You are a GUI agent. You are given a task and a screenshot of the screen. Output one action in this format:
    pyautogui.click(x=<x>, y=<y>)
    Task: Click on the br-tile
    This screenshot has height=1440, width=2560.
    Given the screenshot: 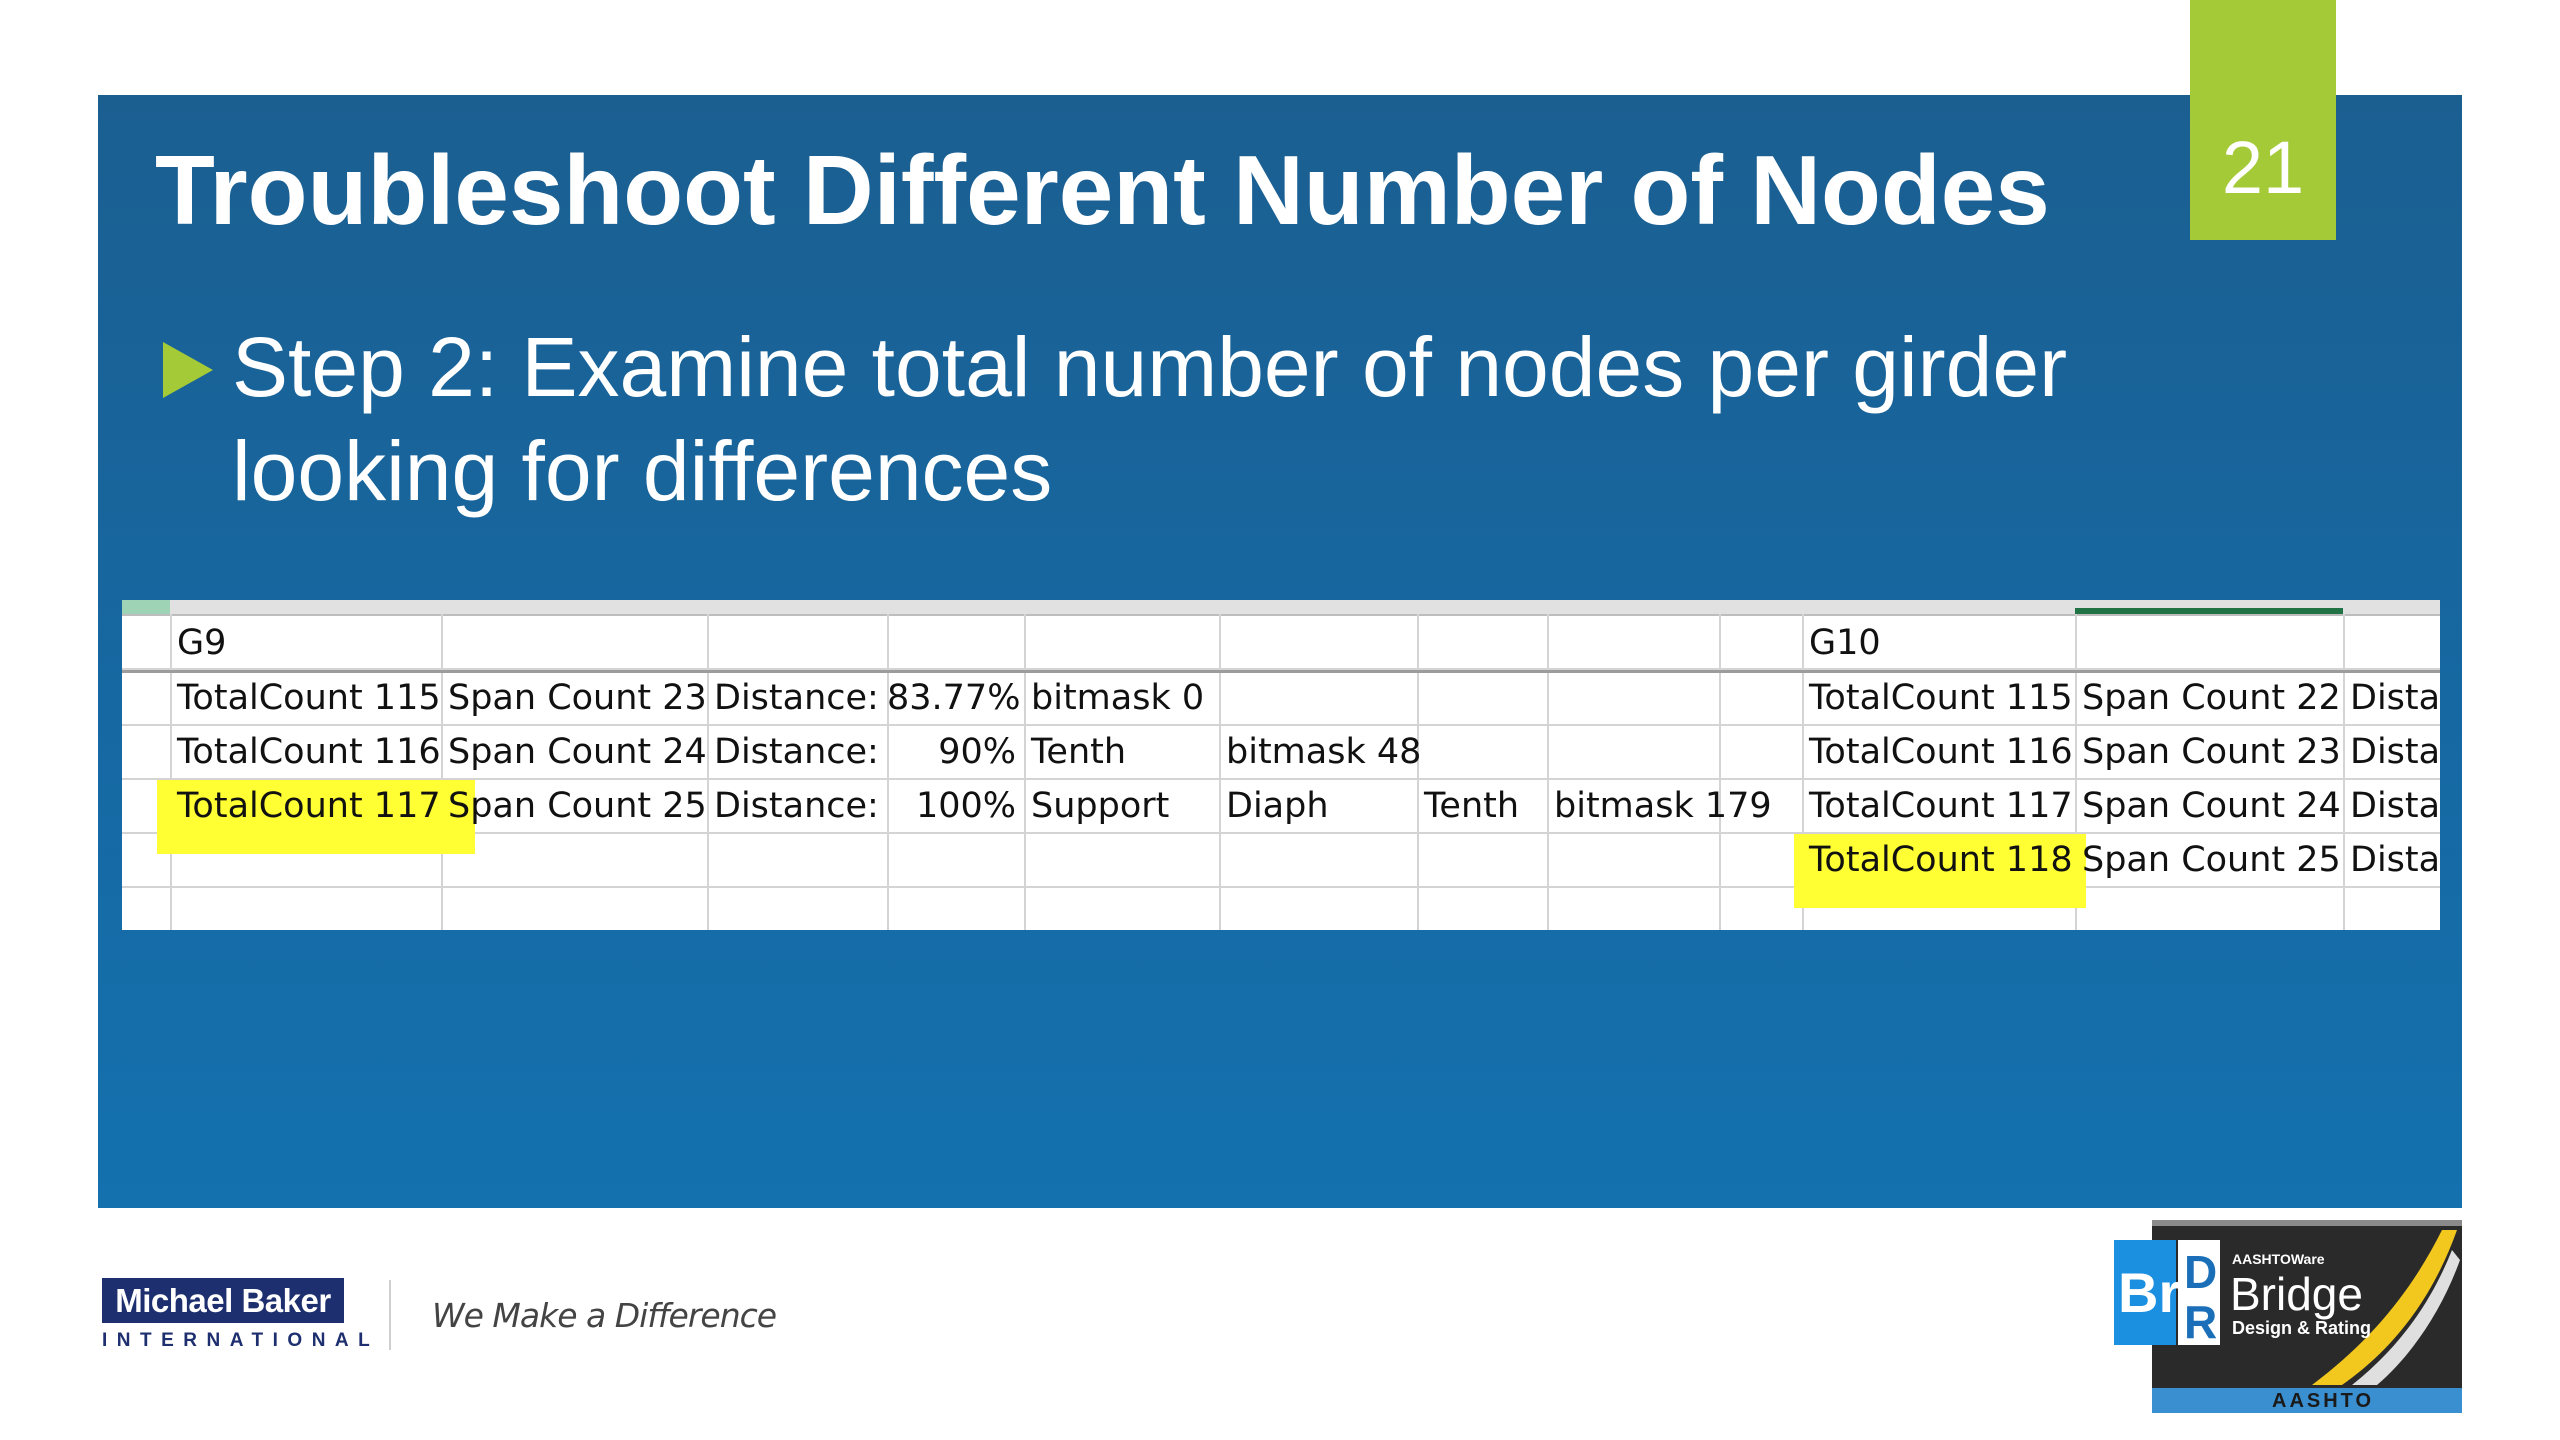 What is the action you would take?
    pyautogui.click(x=2145, y=1292)
    